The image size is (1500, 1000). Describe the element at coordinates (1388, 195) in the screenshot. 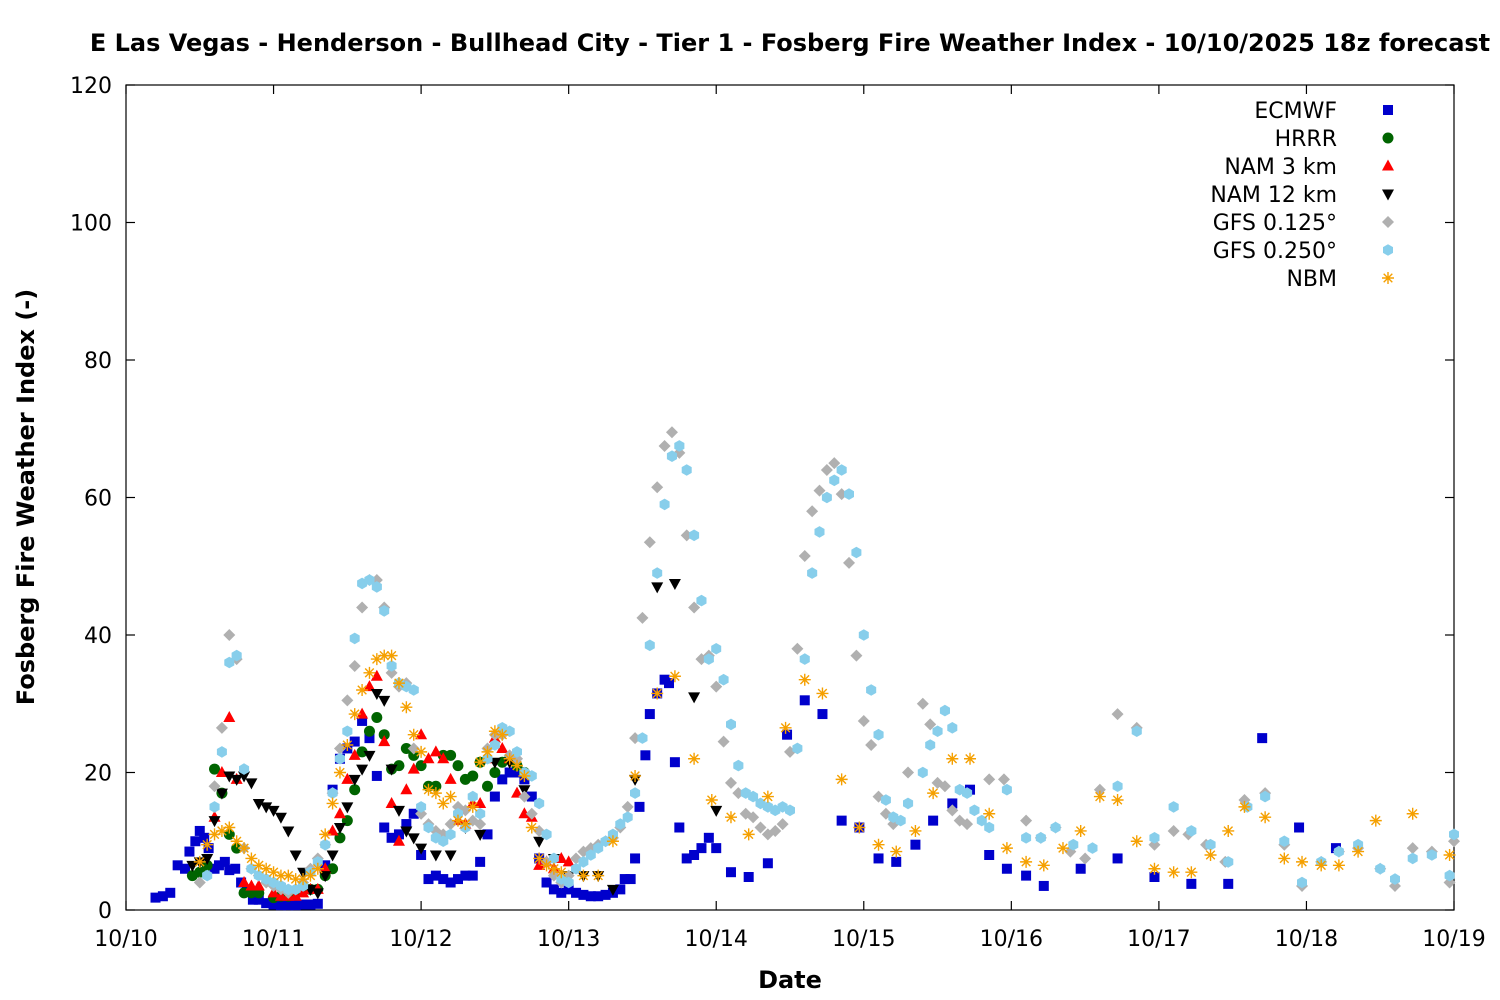

I see `legend-marker` at that location.